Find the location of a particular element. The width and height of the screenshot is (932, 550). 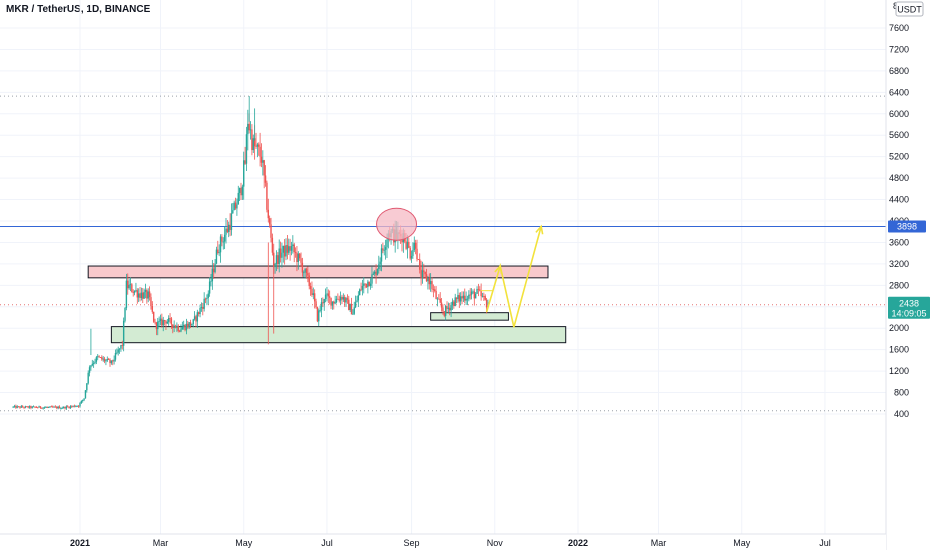

x-tick-label: Nov is located at coordinates (495, 543).